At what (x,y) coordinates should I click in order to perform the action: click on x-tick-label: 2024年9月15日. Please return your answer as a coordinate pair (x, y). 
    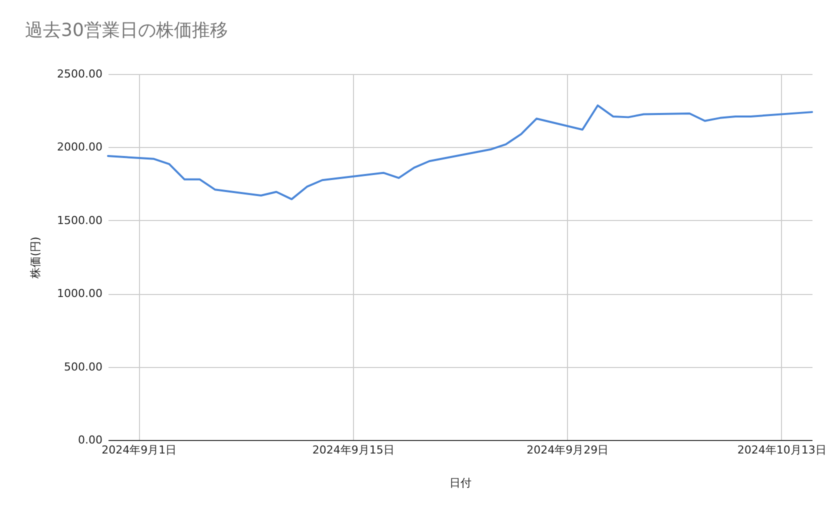
    Looking at the image, I should click on (353, 450).